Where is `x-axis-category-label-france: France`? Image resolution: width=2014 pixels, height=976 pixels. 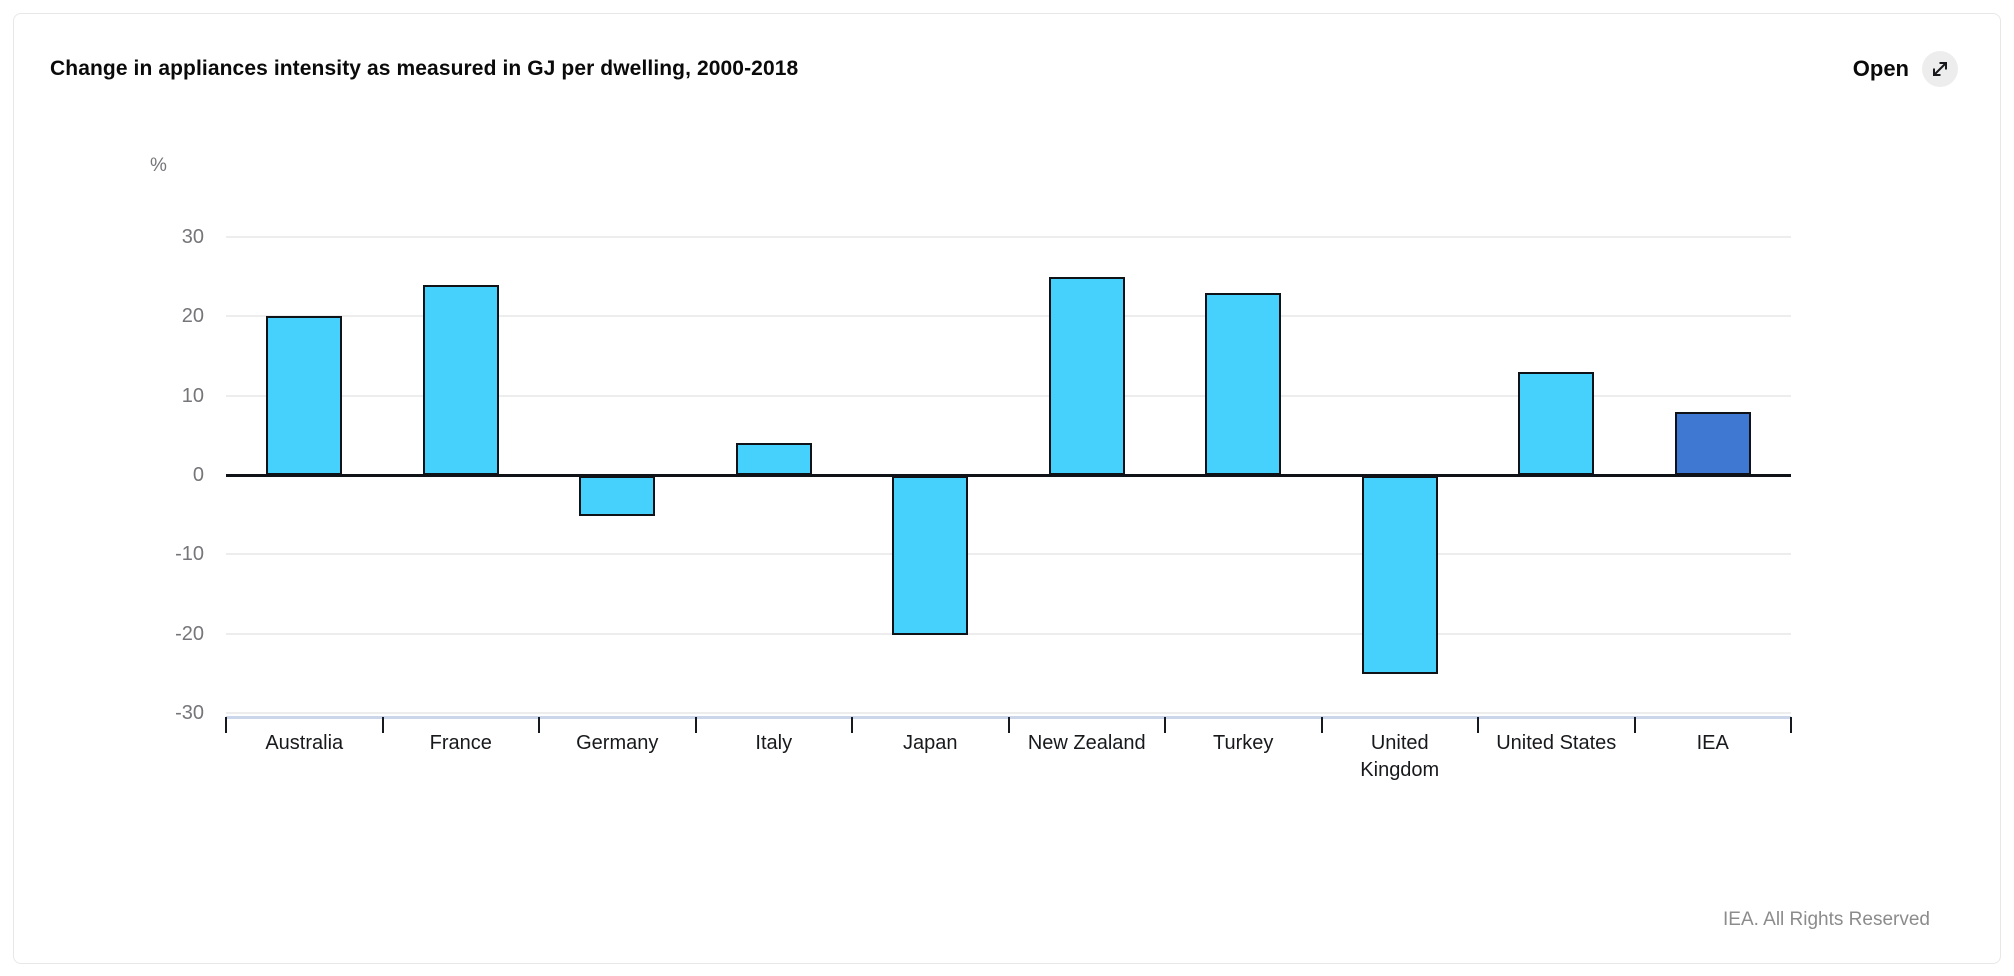
x-axis-category-label-france: France is located at coordinates (461, 743).